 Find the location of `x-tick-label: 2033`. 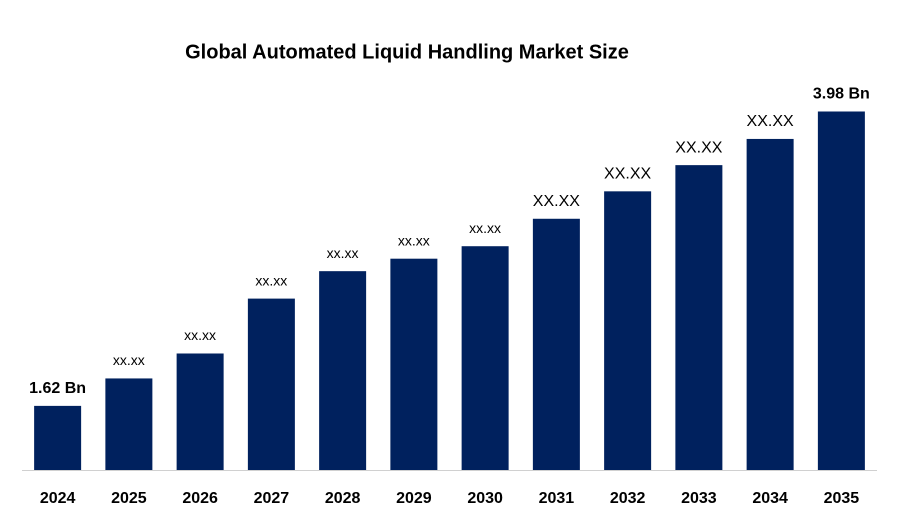

x-tick-label: 2033 is located at coordinates (699, 498).